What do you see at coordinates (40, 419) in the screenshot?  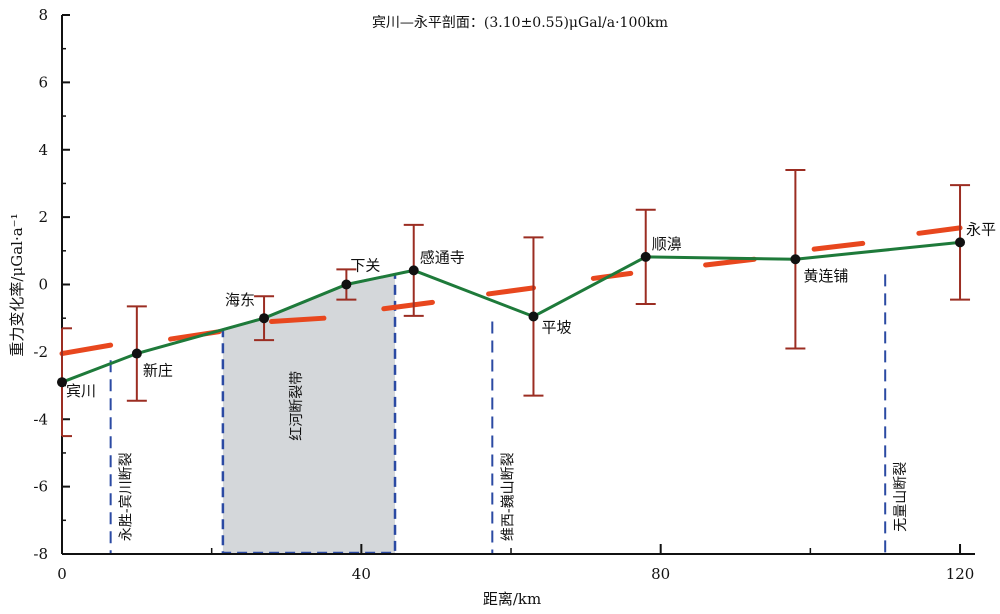 I see `y-tick-label: -4` at bounding box center [40, 419].